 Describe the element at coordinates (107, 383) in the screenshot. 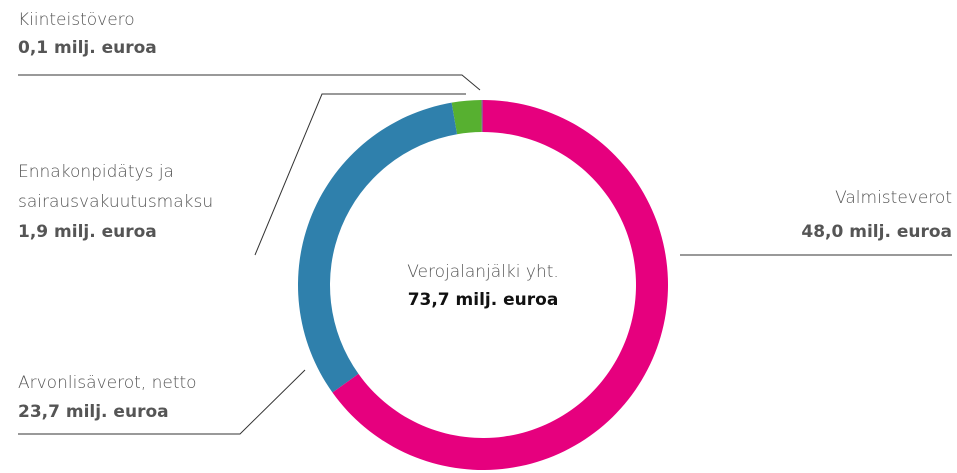

I see `label-name: Arvonlisäverot, netto` at that location.